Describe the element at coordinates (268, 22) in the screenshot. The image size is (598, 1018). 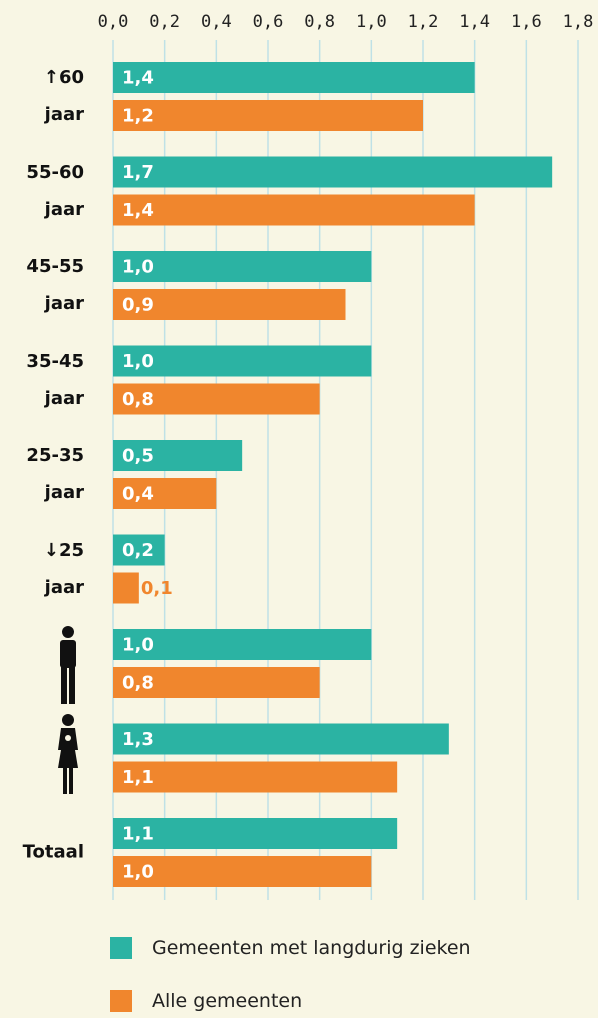
I see `x-tick-label: 0,6` at that location.